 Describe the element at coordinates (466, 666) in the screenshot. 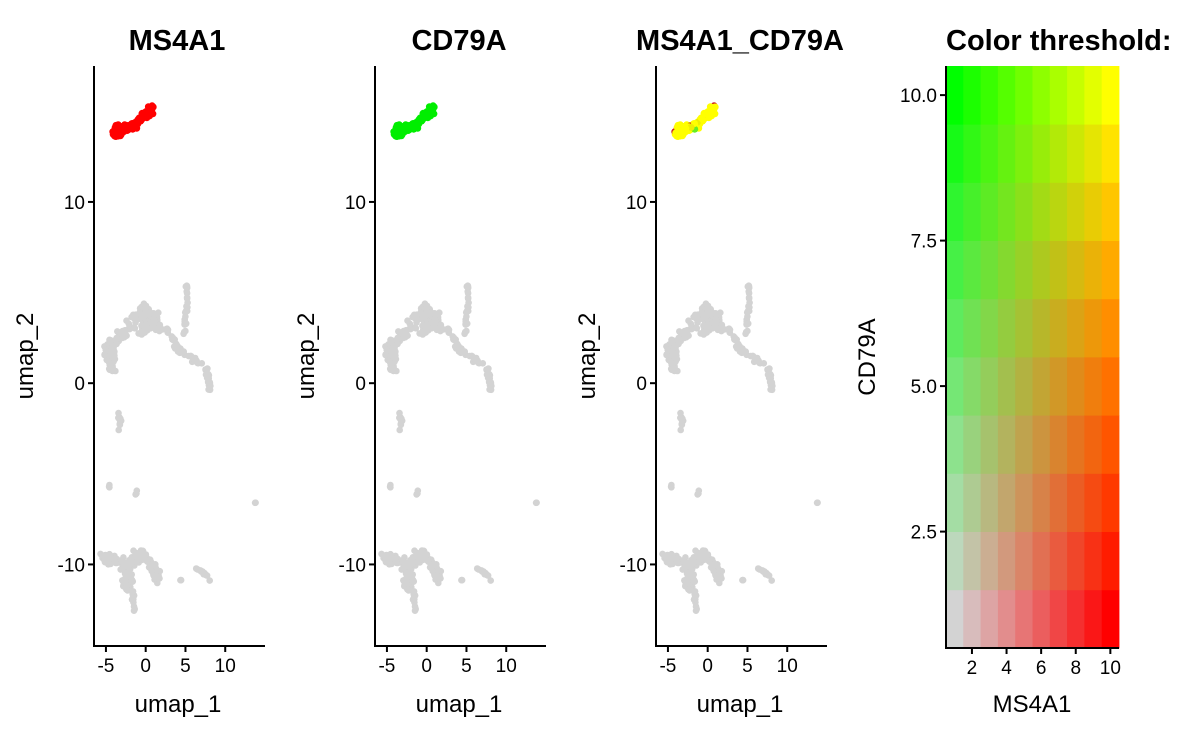

I see `x-tick-label: 5` at that location.